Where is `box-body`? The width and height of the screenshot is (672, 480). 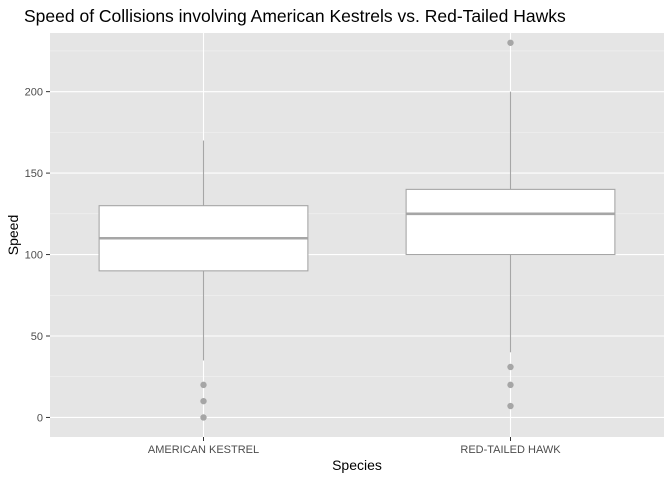 box-body is located at coordinates (510, 222).